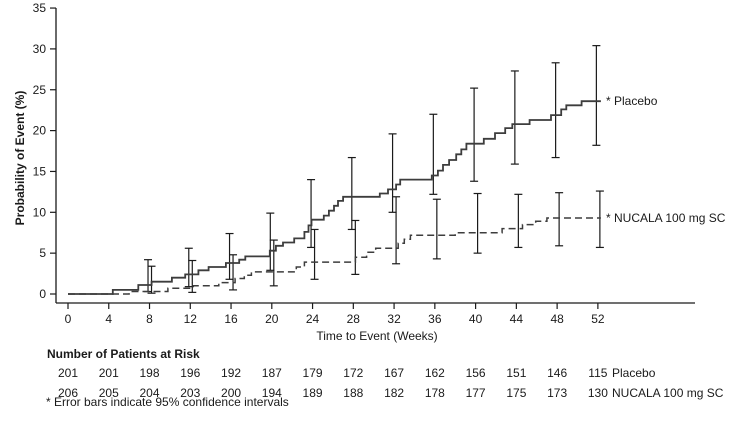 The image size is (742, 423). Describe the element at coordinates (394, 319) in the screenshot. I see `x-tick-label: 32` at that location.